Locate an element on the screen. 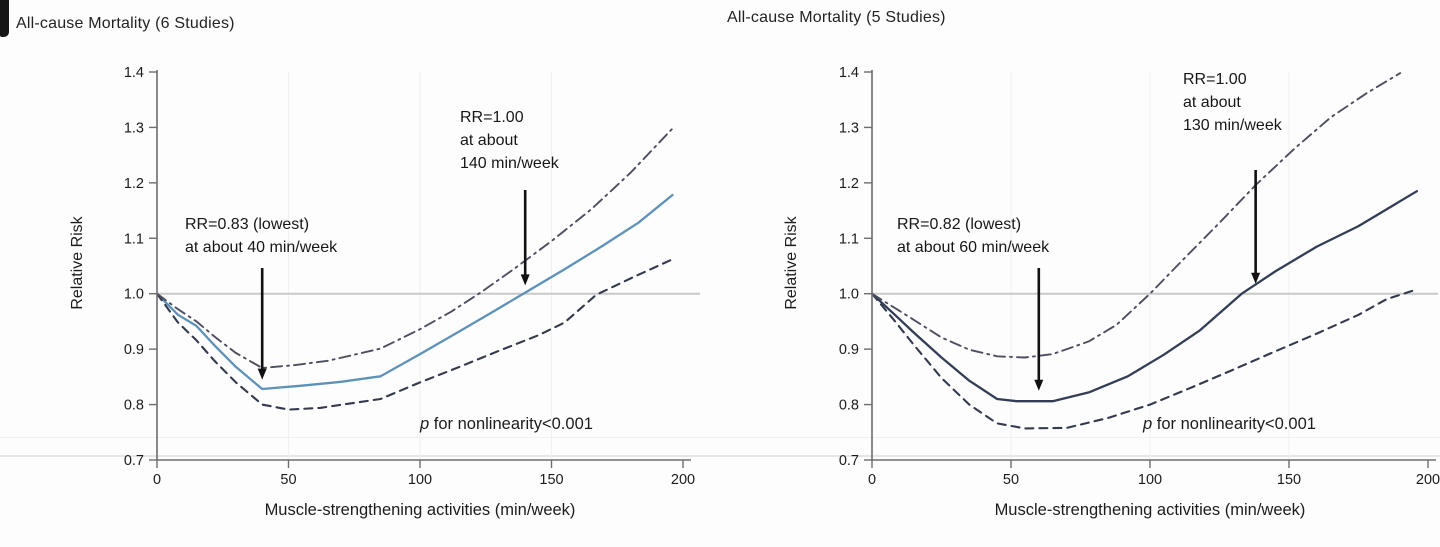 The height and width of the screenshot is (547, 1440). chart-title-right: All-cause Mortality (5 Studies) is located at coordinates (836, 17).